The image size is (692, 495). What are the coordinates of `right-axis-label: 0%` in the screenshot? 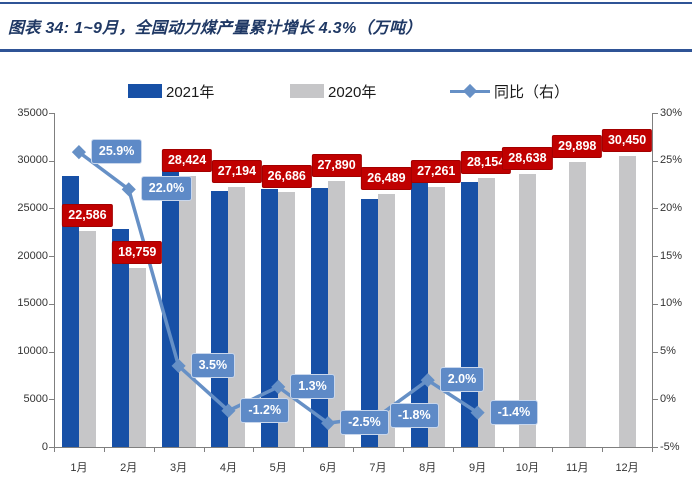 It's located at (668, 398).